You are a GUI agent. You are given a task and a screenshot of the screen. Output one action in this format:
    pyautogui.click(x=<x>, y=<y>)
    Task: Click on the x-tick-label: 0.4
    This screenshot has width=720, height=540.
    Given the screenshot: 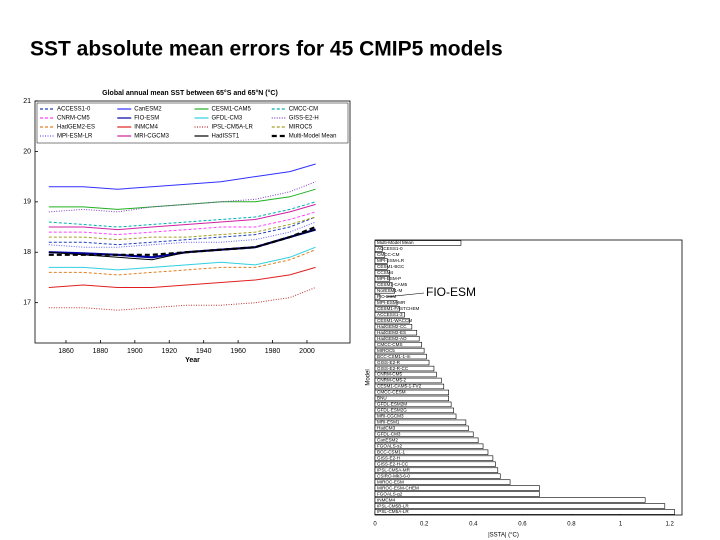 What is the action you would take?
    pyautogui.click(x=473, y=525)
    